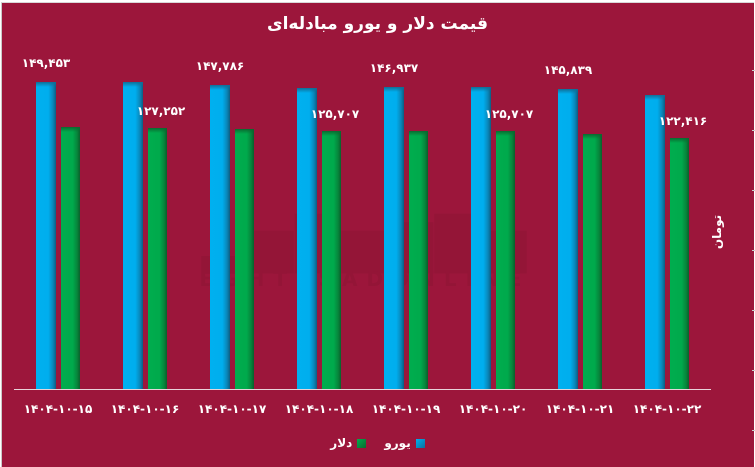 This screenshot has width=755, height=467. What do you see at coordinates (397, 443) in the screenshot?
I see `legend-label-euro: یورو` at bounding box center [397, 443].